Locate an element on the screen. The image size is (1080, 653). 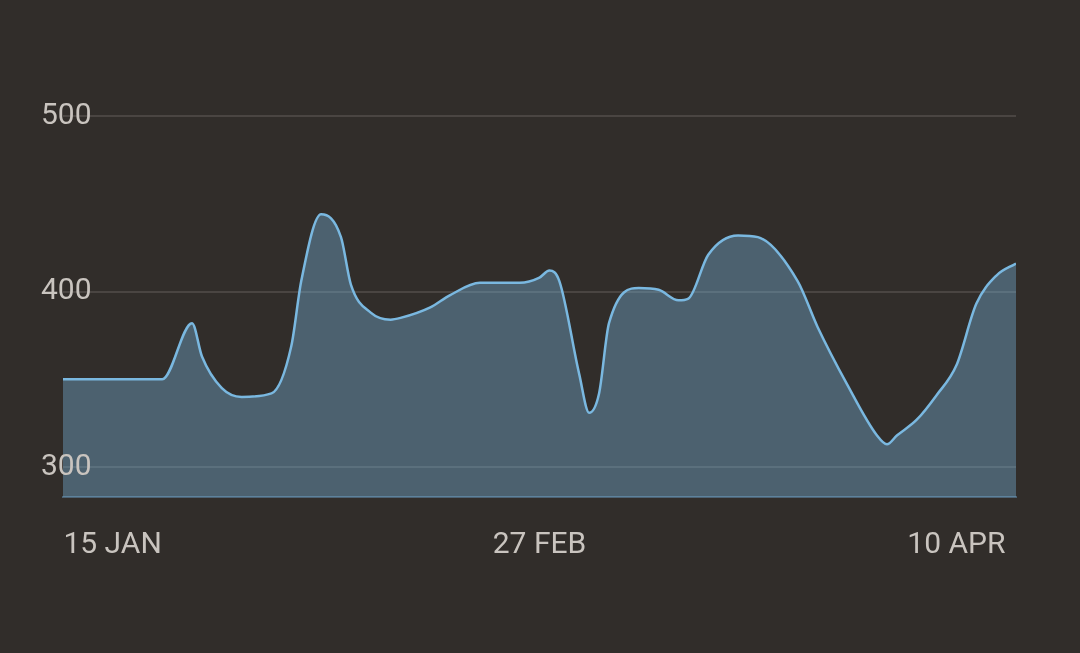
x-tick-label: 27 FEB is located at coordinates (539, 542).